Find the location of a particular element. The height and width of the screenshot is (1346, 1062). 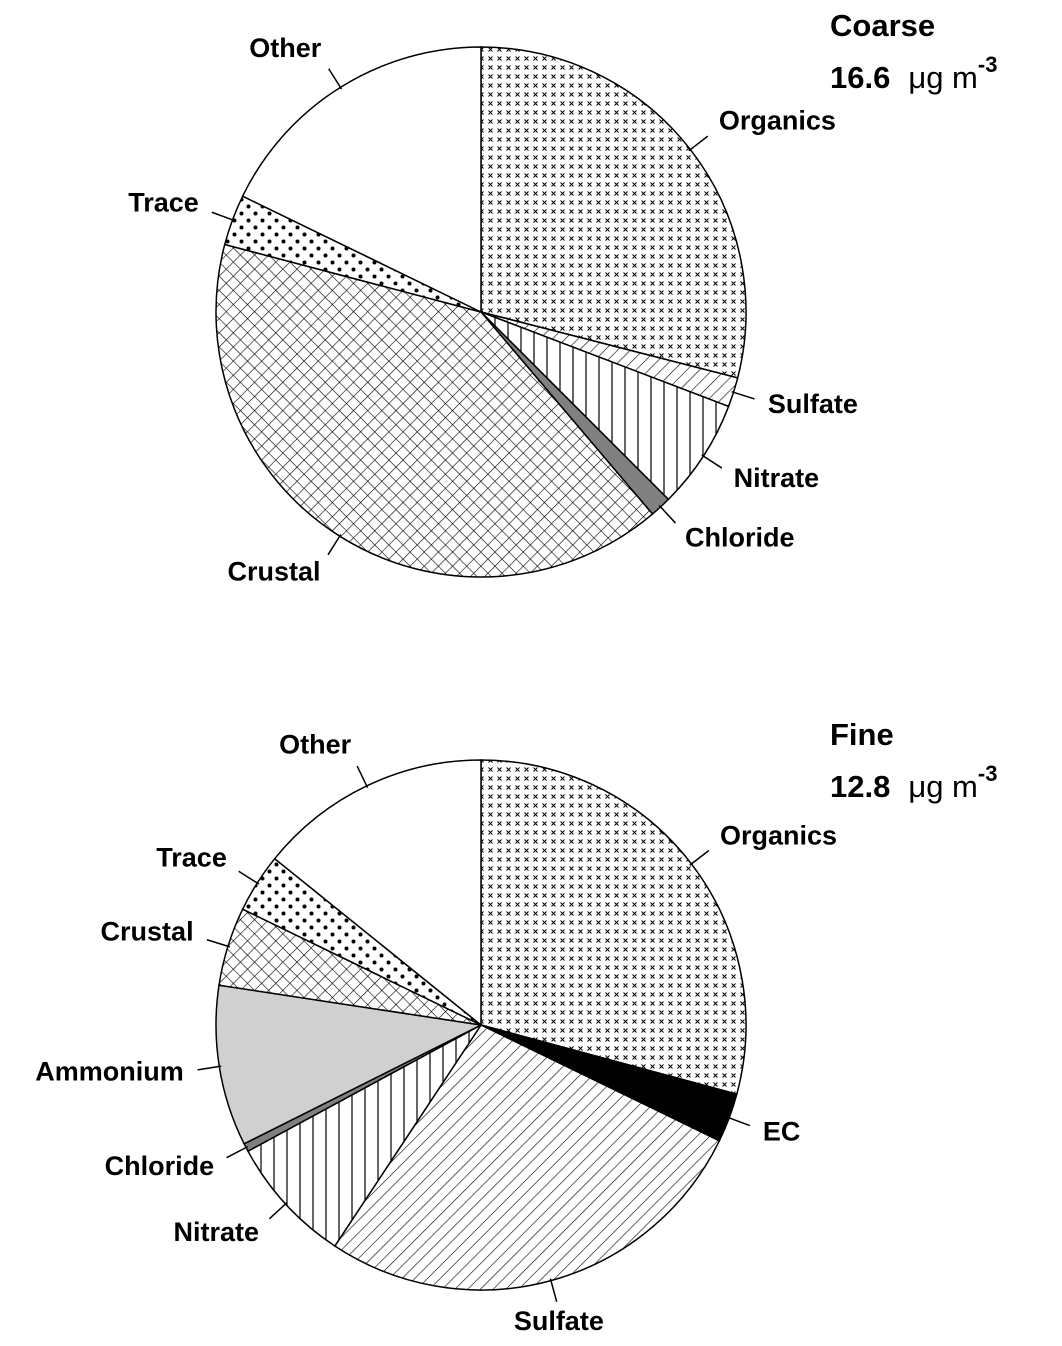

total-value: 12.8 is located at coordinates (860, 786).